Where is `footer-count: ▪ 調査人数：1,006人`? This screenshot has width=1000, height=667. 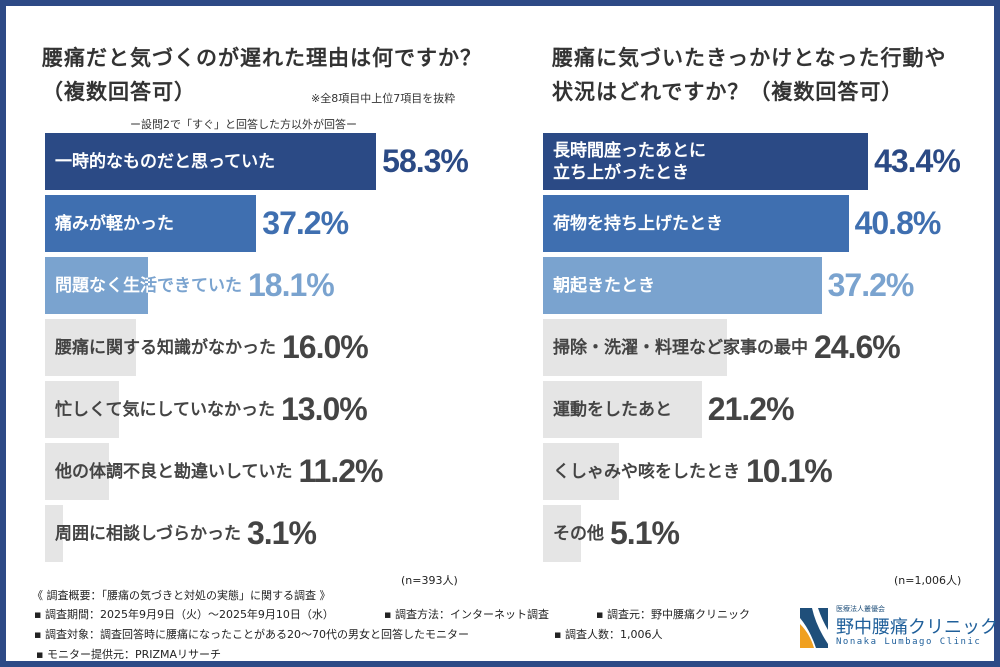
footer-count: ▪ 調査人数：1,006人 is located at coordinates (608, 634).